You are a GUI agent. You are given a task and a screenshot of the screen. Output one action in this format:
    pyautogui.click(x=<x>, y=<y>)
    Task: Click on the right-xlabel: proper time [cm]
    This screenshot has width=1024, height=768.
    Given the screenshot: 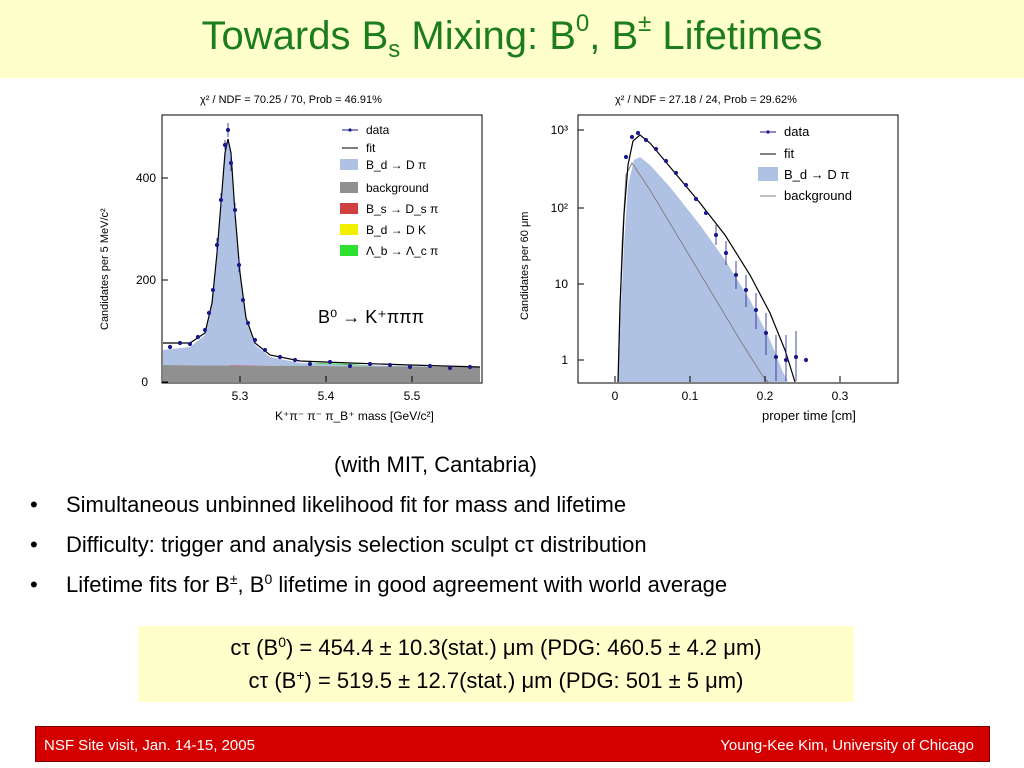 What is the action you would take?
    pyautogui.click(x=809, y=415)
    